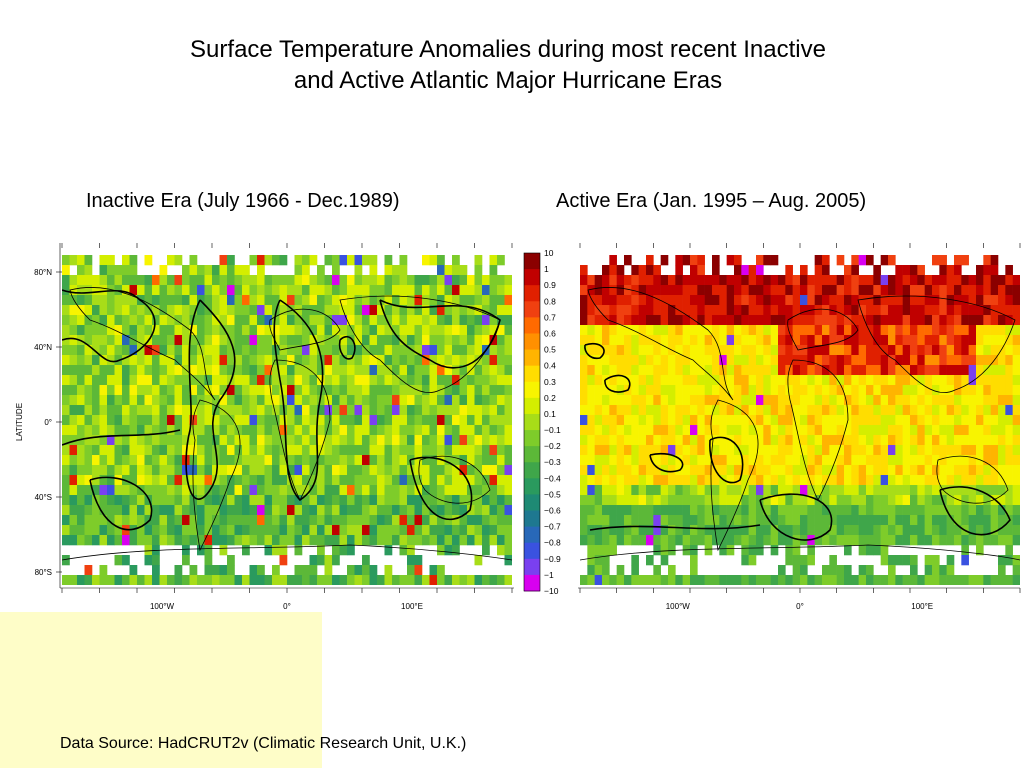 The image size is (1024, 768). I want to click on colorbar-tick-label: 10, so click(549, 253).